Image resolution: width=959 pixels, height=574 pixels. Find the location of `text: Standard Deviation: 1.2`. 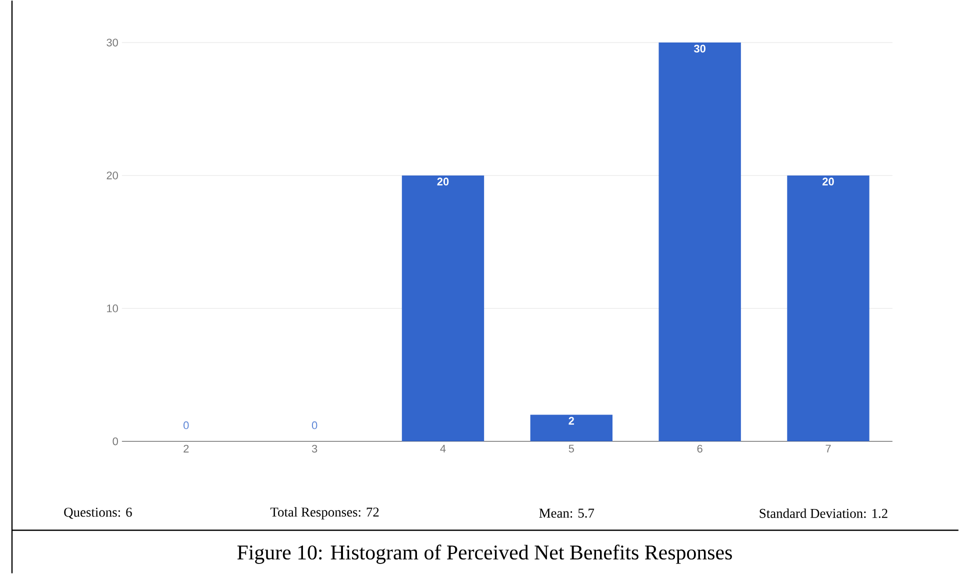

text: Standard Deviation: 1.2 is located at coordinates (824, 513).